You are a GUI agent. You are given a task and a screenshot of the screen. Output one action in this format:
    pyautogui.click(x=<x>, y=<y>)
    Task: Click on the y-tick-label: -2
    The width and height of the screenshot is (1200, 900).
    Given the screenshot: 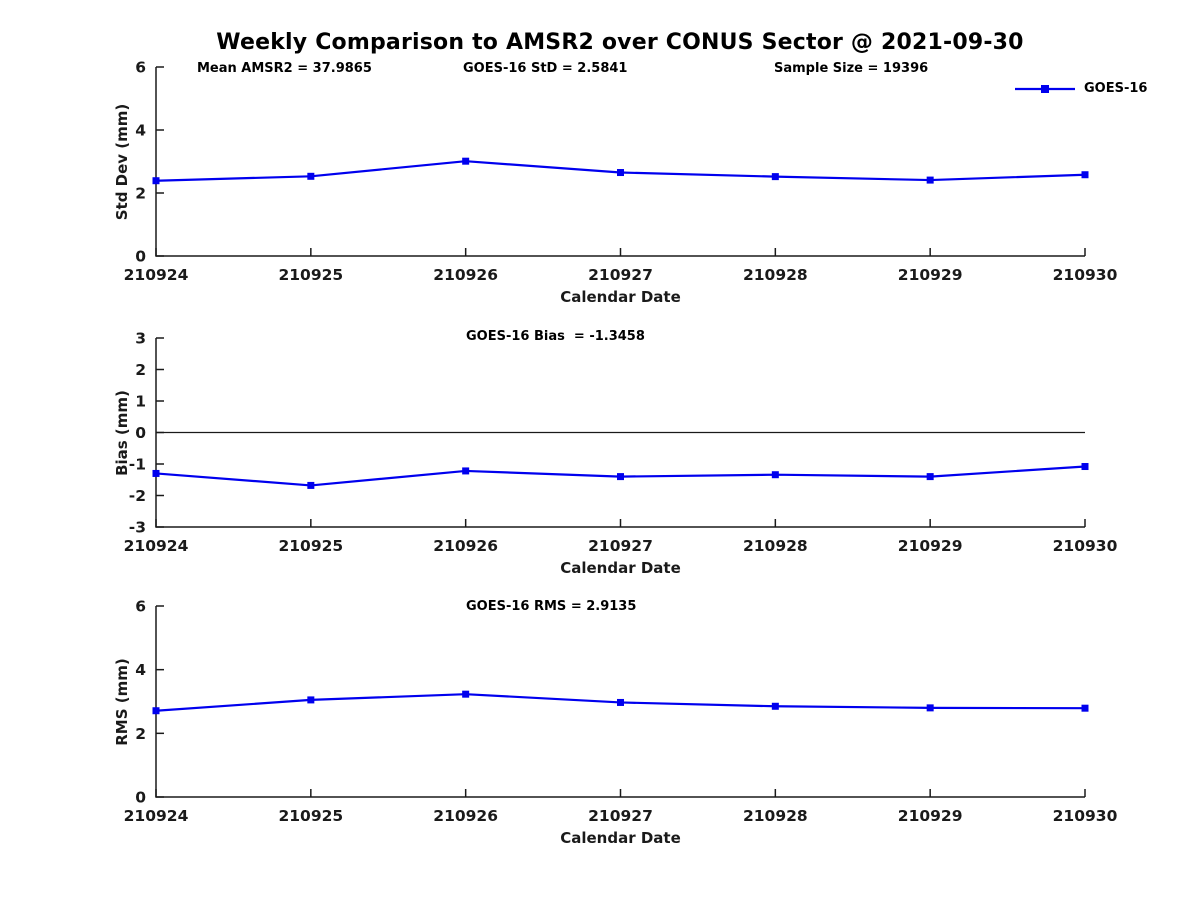 What is the action you would take?
    pyautogui.click(x=137, y=496)
    